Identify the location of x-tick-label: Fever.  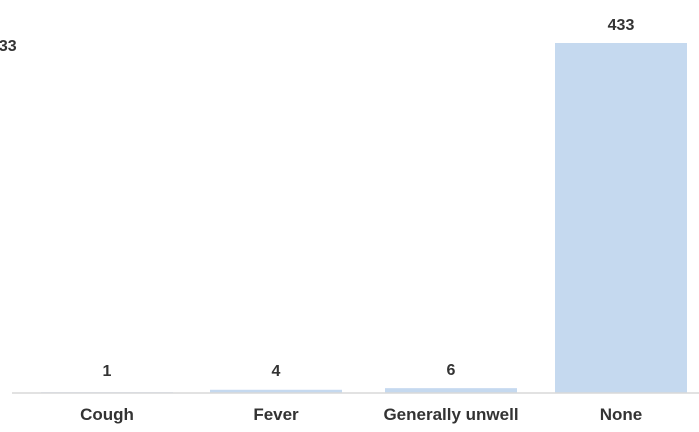
(276, 414).